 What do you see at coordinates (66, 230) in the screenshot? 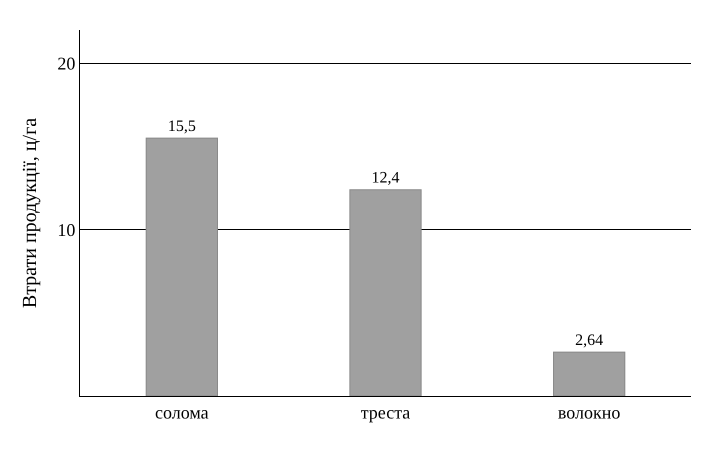
I see `y-tick-label: 10` at bounding box center [66, 230].